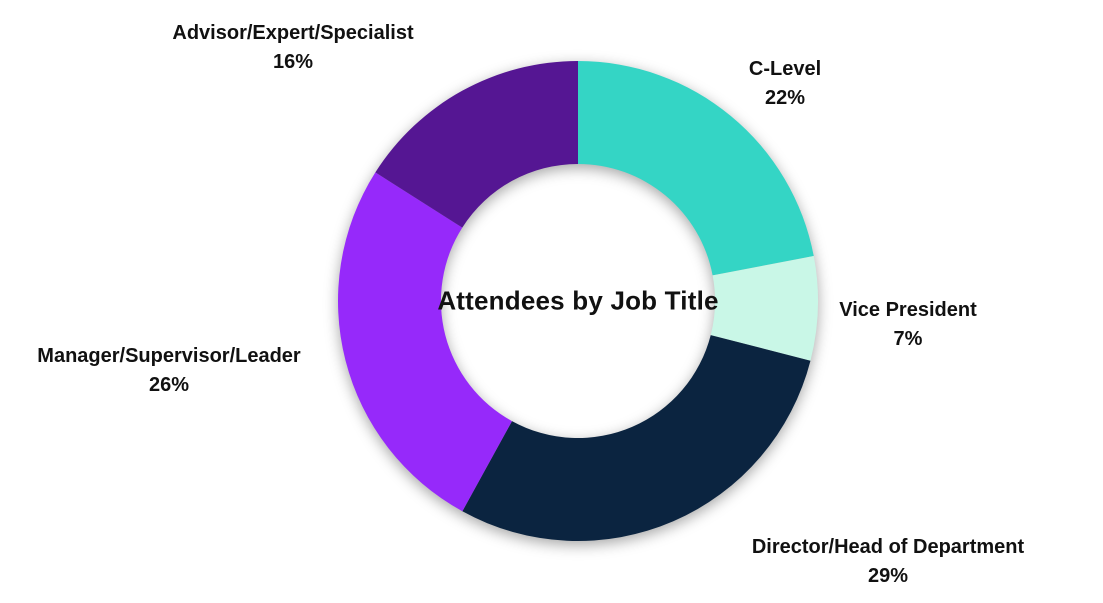 The height and width of the screenshot is (603, 1103). I want to click on segment-percent: 22%, so click(785, 98).